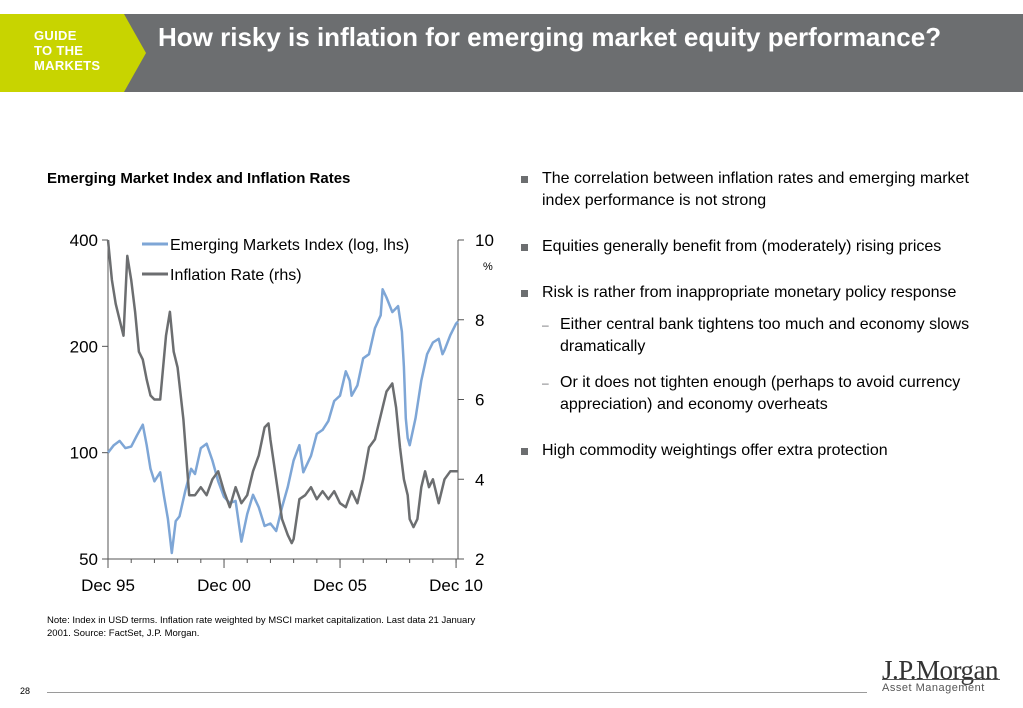 Image resolution: width=1023 pixels, height=708 pixels. Describe the element at coordinates (89, 400) in the screenshot. I see `left-axis: 50 100 200 400` at that location.